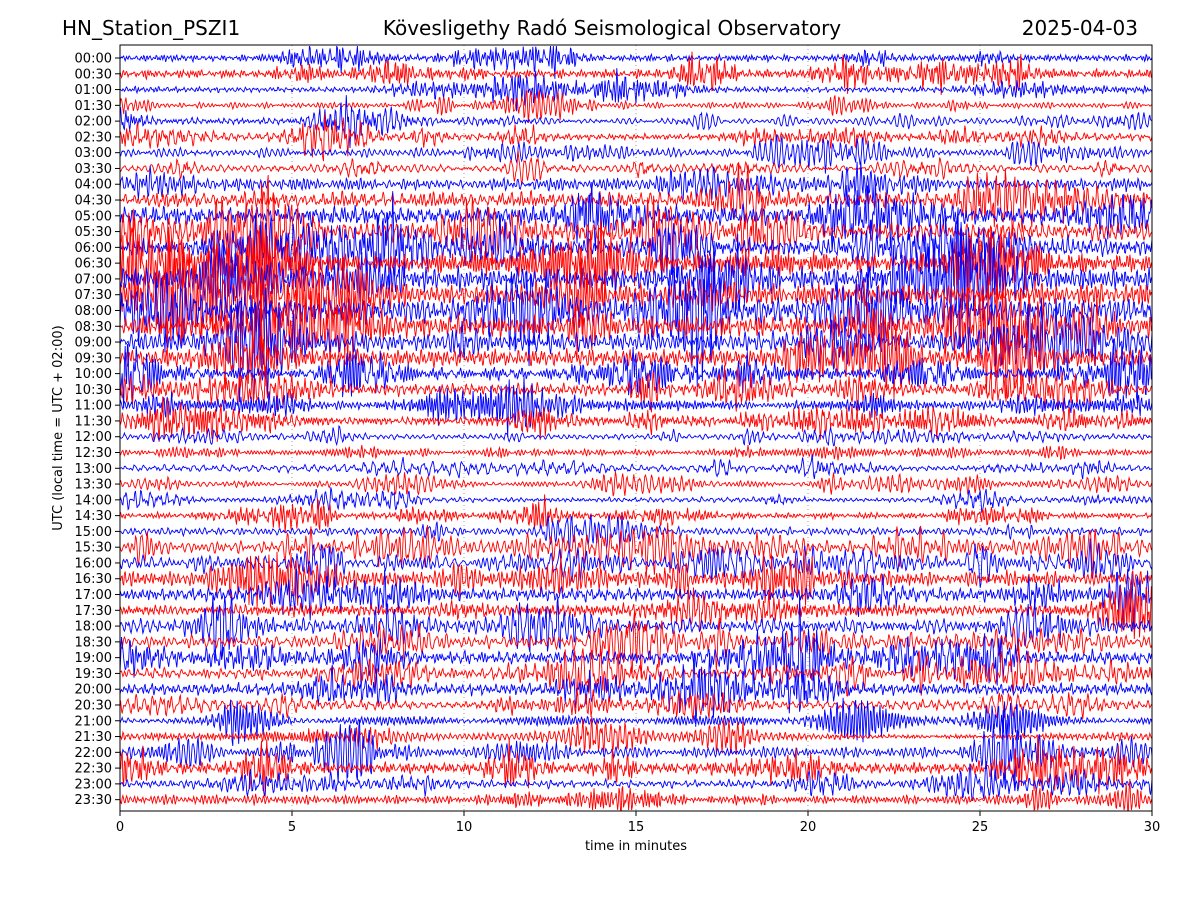  What do you see at coordinates (93, 311) in the screenshot?
I see `y-tick-label: 08:00` at bounding box center [93, 311].